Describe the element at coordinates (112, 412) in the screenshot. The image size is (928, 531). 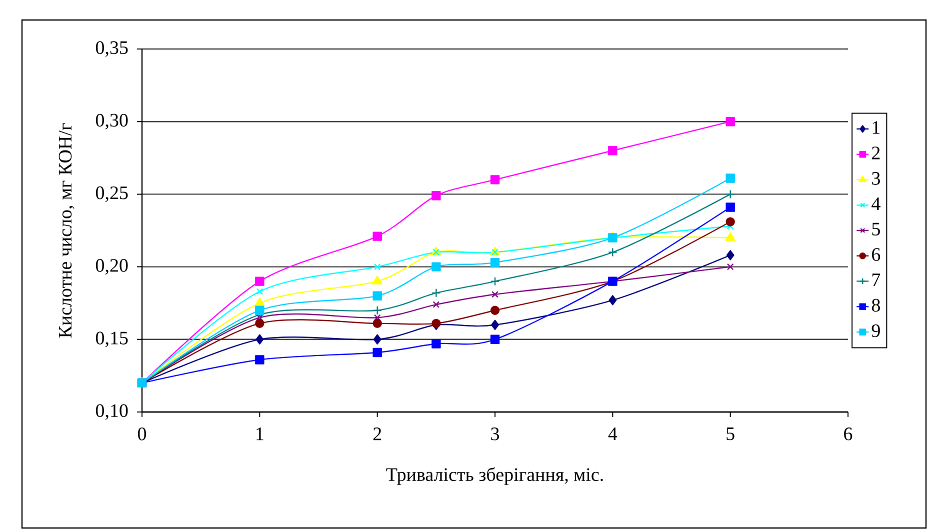
I see `y-tick-label: 0,10` at that location.